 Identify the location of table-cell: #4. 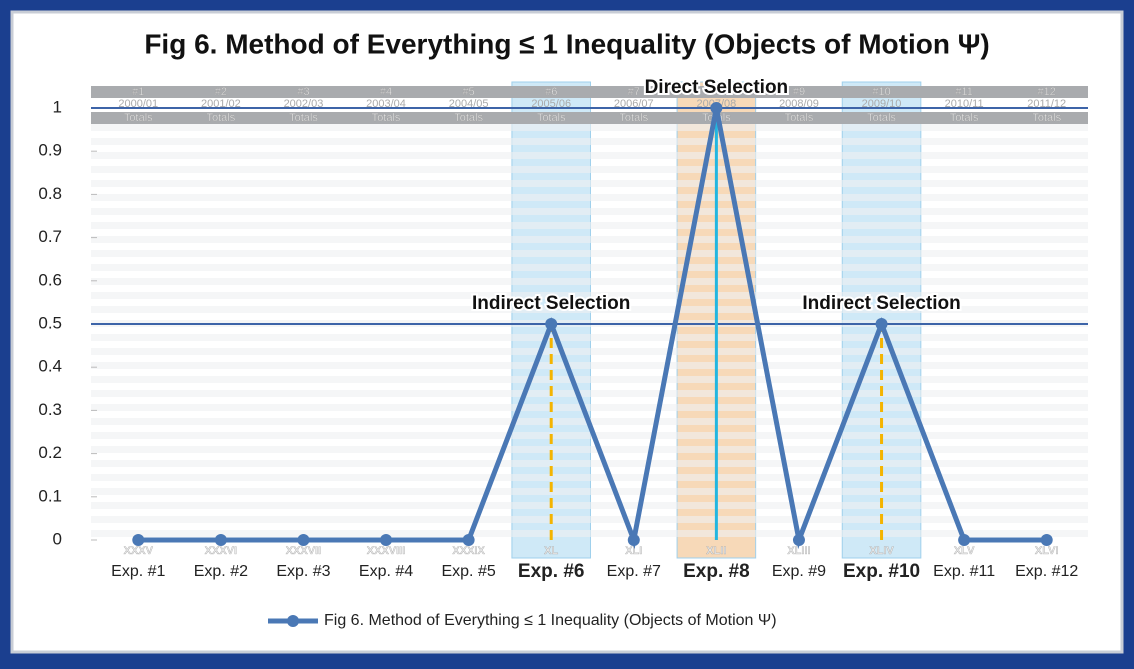
(386, 92).